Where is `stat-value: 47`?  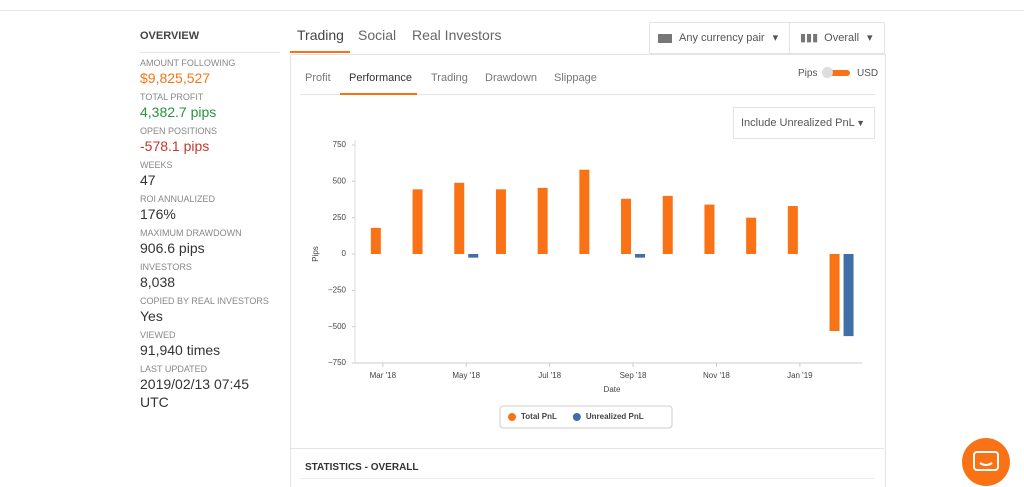 stat-value: 47 is located at coordinates (148, 180).